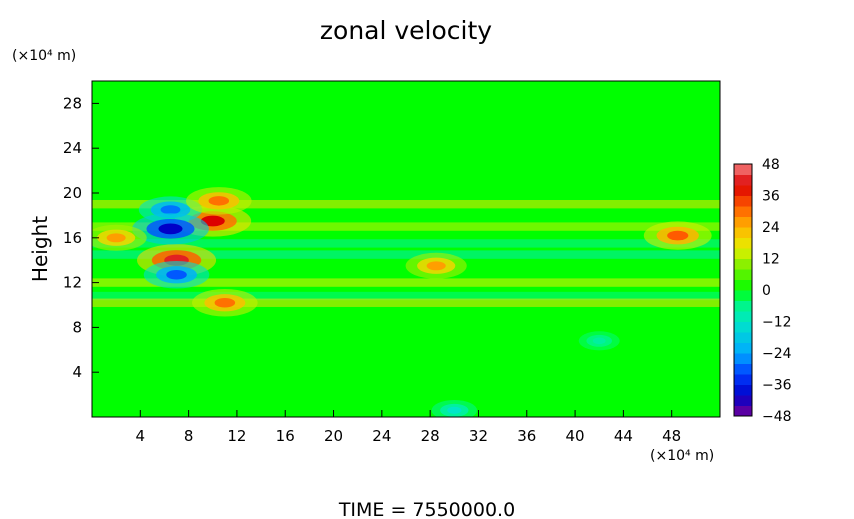 This screenshot has height=519, width=854. I want to click on colorbar-tick-label: −24, so click(777, 354).